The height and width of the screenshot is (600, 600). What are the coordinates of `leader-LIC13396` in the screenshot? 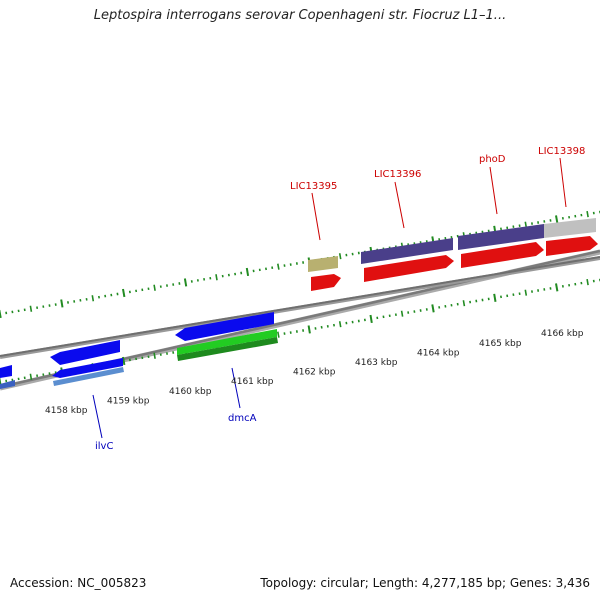 It's located at (399, 205).